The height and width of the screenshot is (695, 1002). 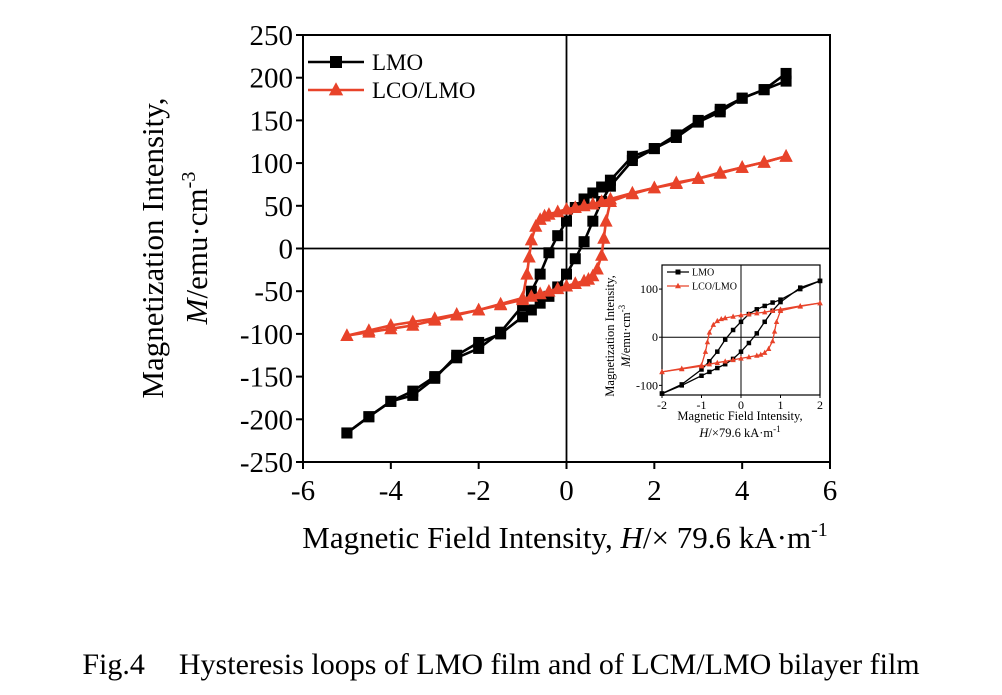 What do you see at coordinates (654, 491) in the screenshot?
I see `x-tick-label: 2` at bounding box center [654, 491].